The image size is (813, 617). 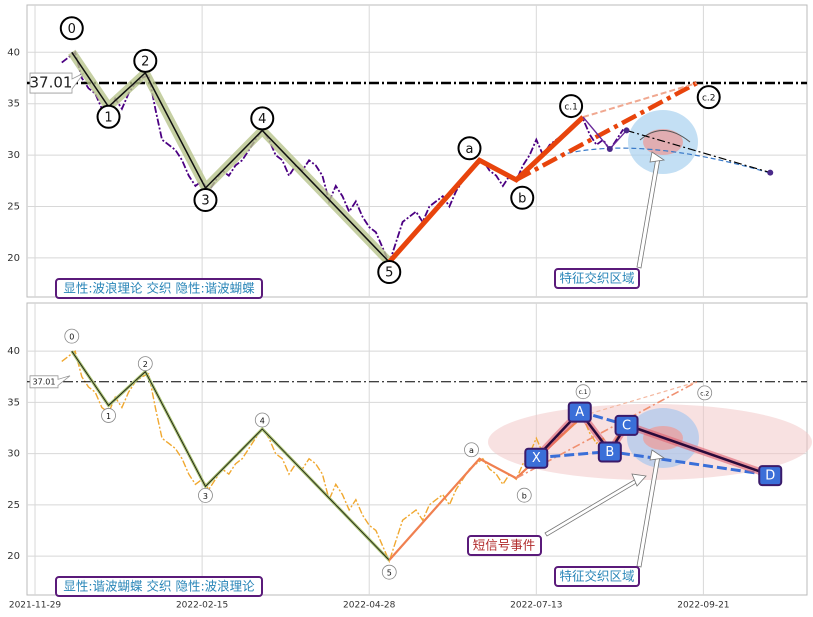 What do you see at coordinates (35, 606) in the screenshot?
I see `x-tick-label: 2021-11-29` at bounding box center [35, 606].